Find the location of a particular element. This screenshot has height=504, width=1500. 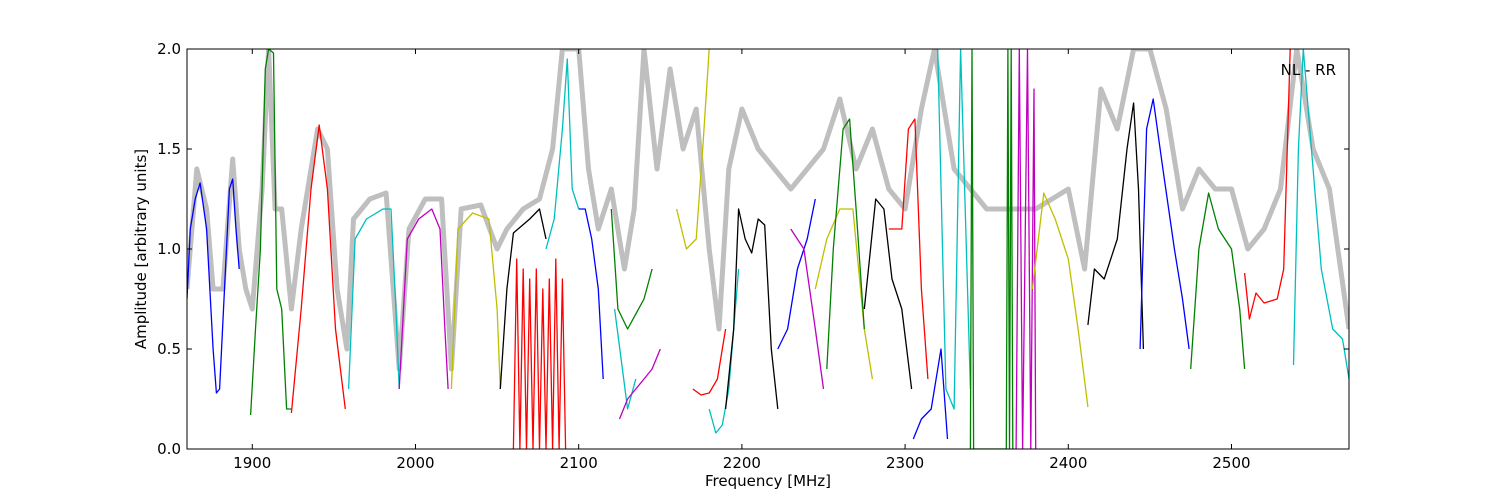

x-tick-label: 2500 is located at coordinates (1231, 463).